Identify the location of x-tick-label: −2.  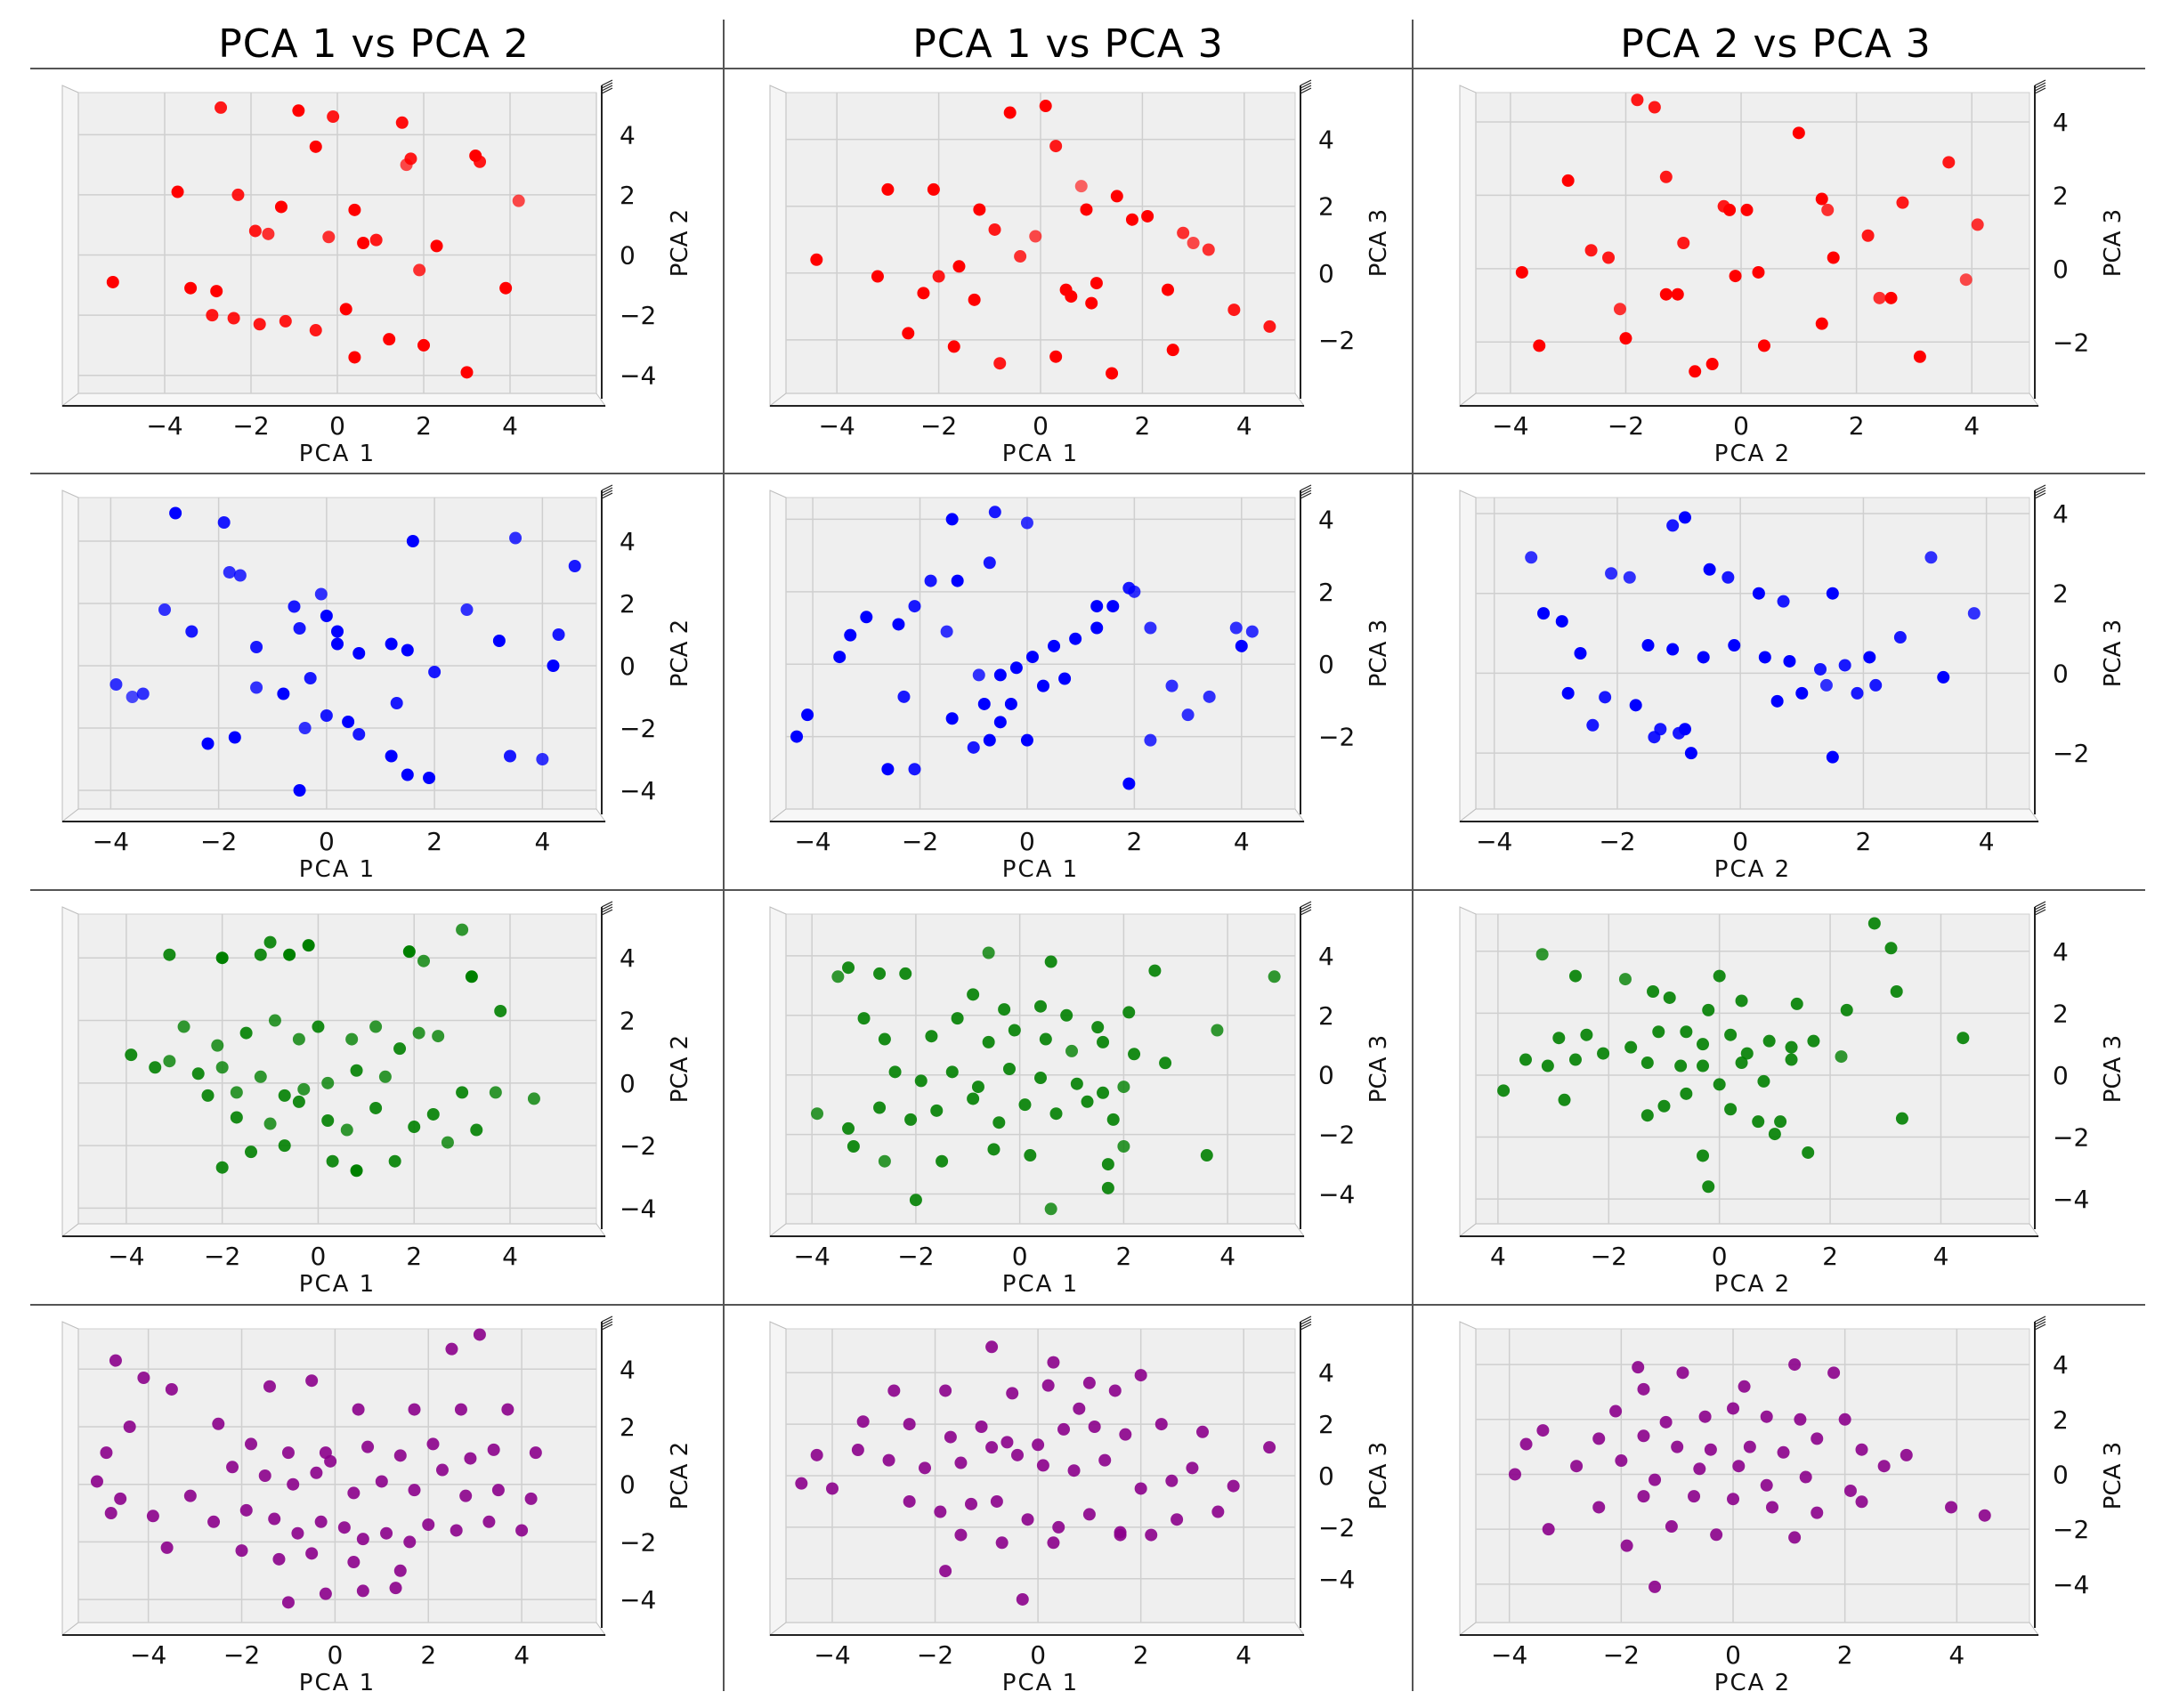
(916, 1257).